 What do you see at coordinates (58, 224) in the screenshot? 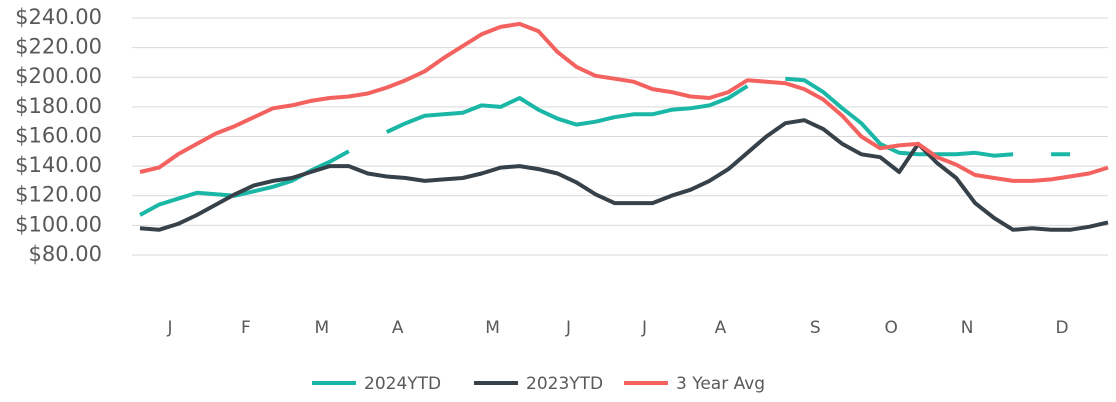
I see `y-tick-label: $100.00` at bounding box center [58, 224].